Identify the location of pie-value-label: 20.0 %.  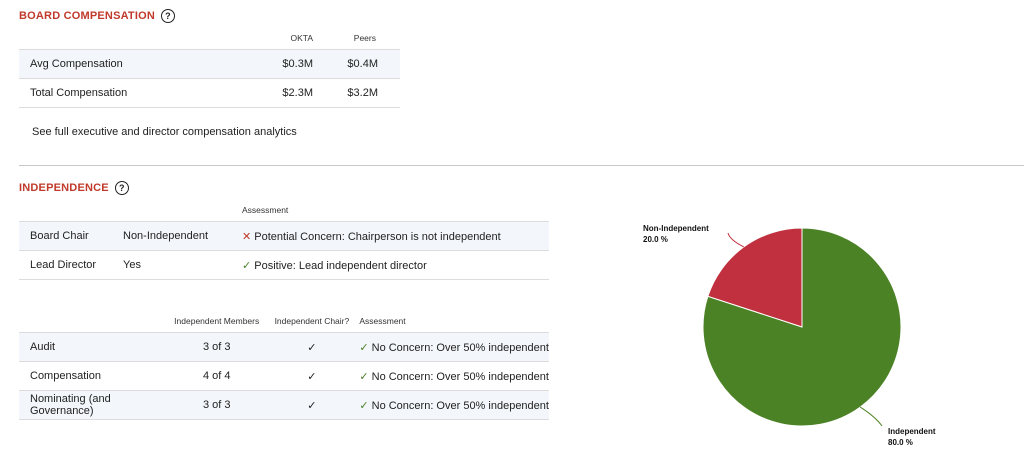
(655, 239).